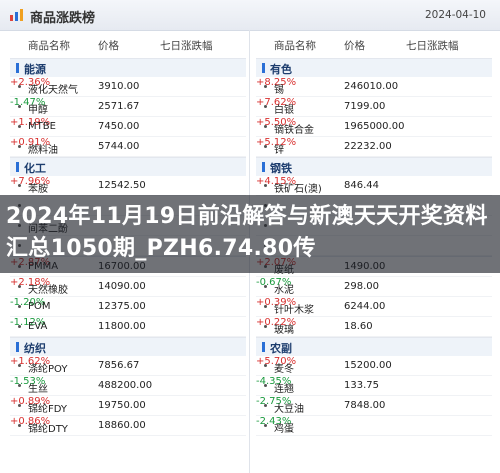  I want to click on commodity-row: 铁矿石(澳) 846.44 +4.15%, so click(374, 186).